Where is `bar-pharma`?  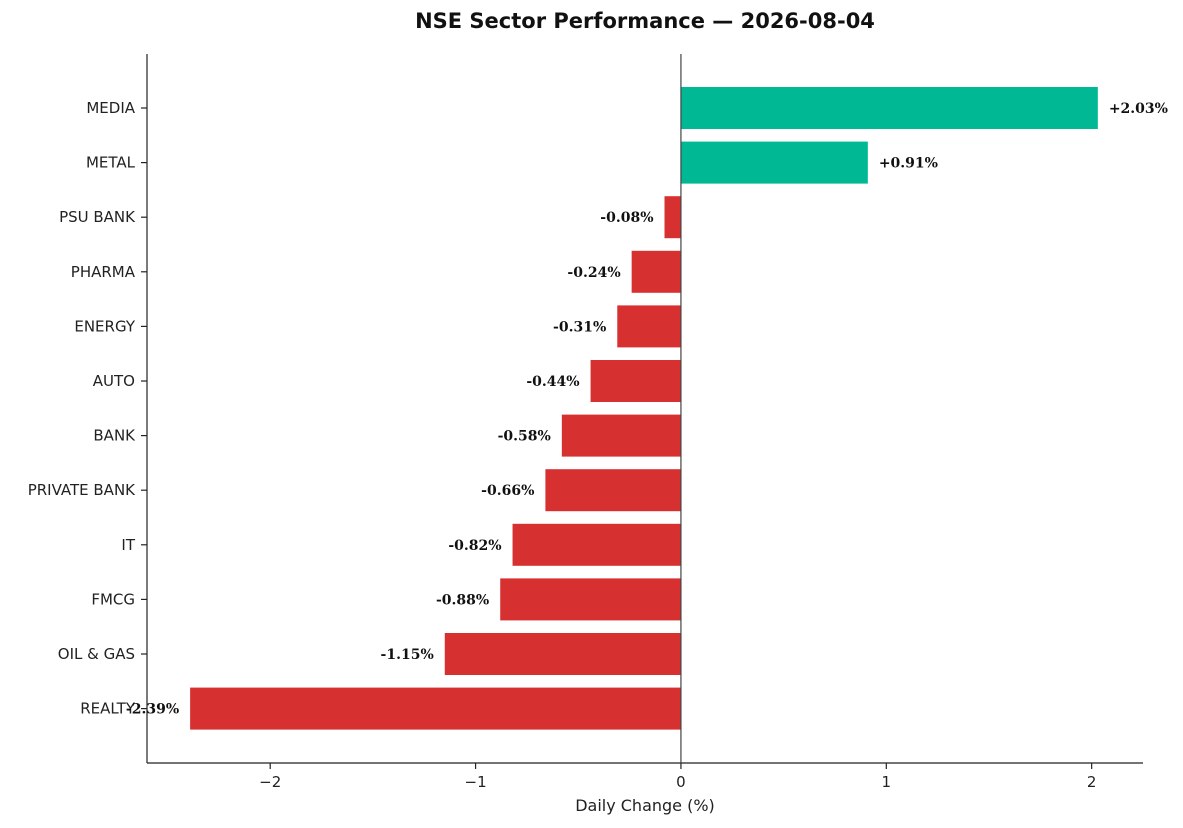 bar-pharma is located at coordinates (656, 271).